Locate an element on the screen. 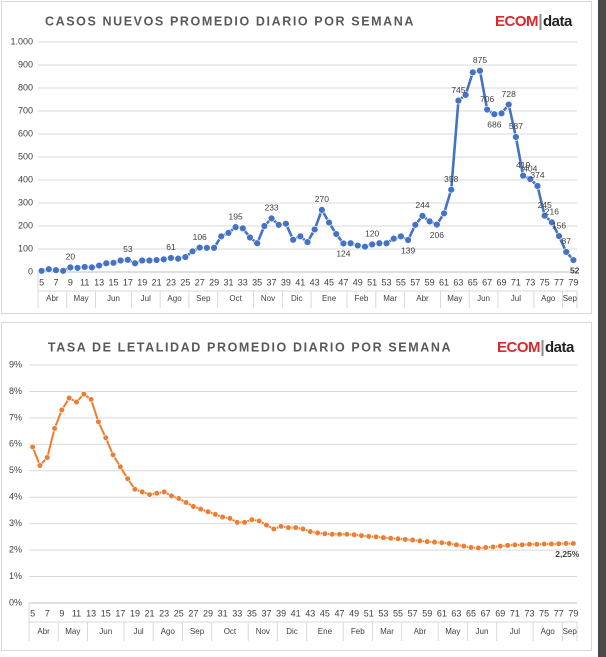 This screenshot has height=657, width=606. data-label: 745 is located at coordinates (458, 90).